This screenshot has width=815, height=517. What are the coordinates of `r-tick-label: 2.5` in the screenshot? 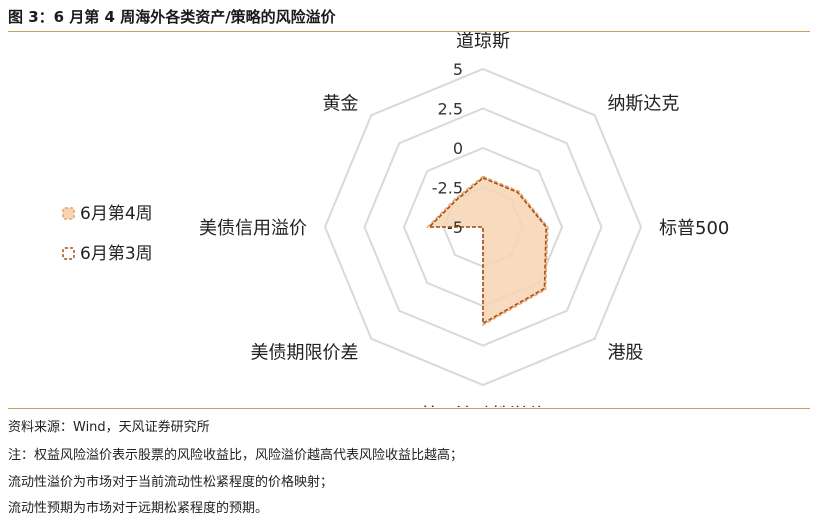 It's located at (450, 109).